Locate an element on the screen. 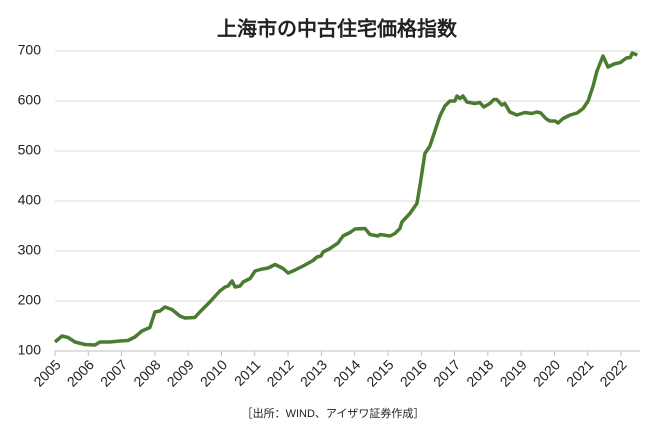  x-tick-label: 2020 is located at coordinates (546, 372).